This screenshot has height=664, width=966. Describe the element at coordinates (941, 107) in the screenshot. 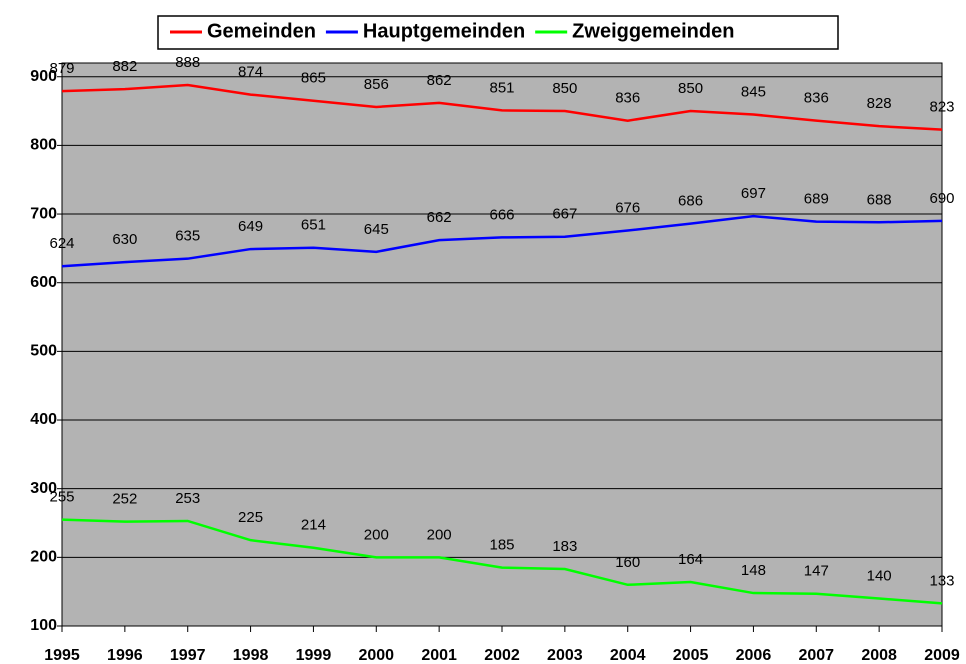

I see `data-label: 823` at that location.